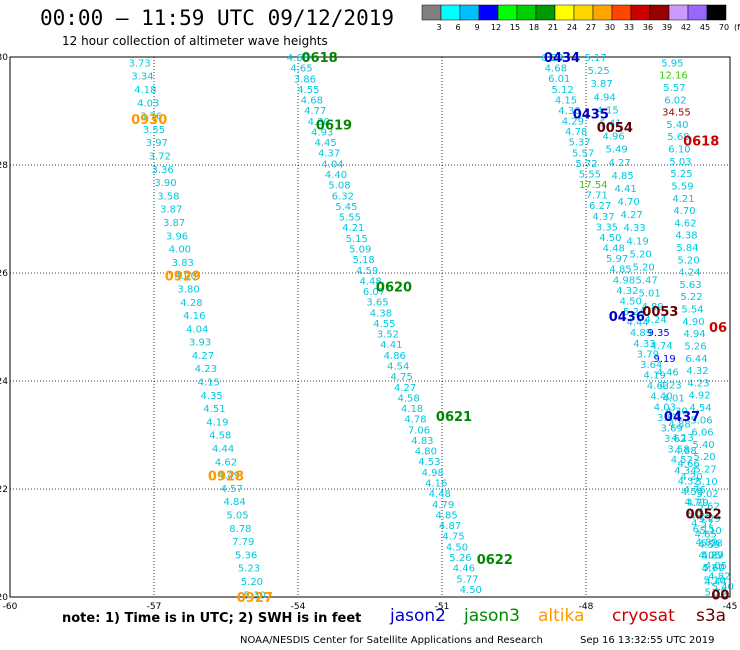 This screenshot has width=740, height=650. I want to click on wave-height-point: 4.77, so click(712, 569).